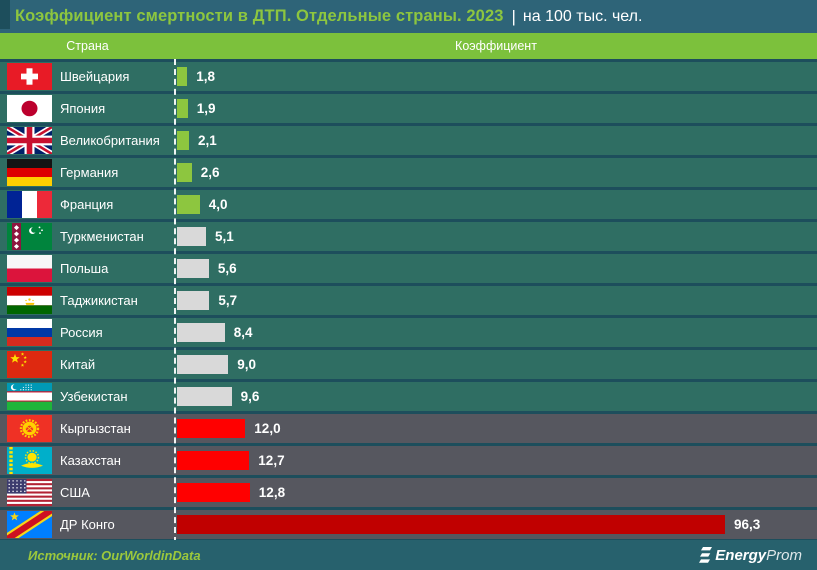 This screenshot has height=570, width=817. What do you see at coordinates (29, 492) in the screenshot?
I see `flag-usa-icon` at bounding box center [29, 492].